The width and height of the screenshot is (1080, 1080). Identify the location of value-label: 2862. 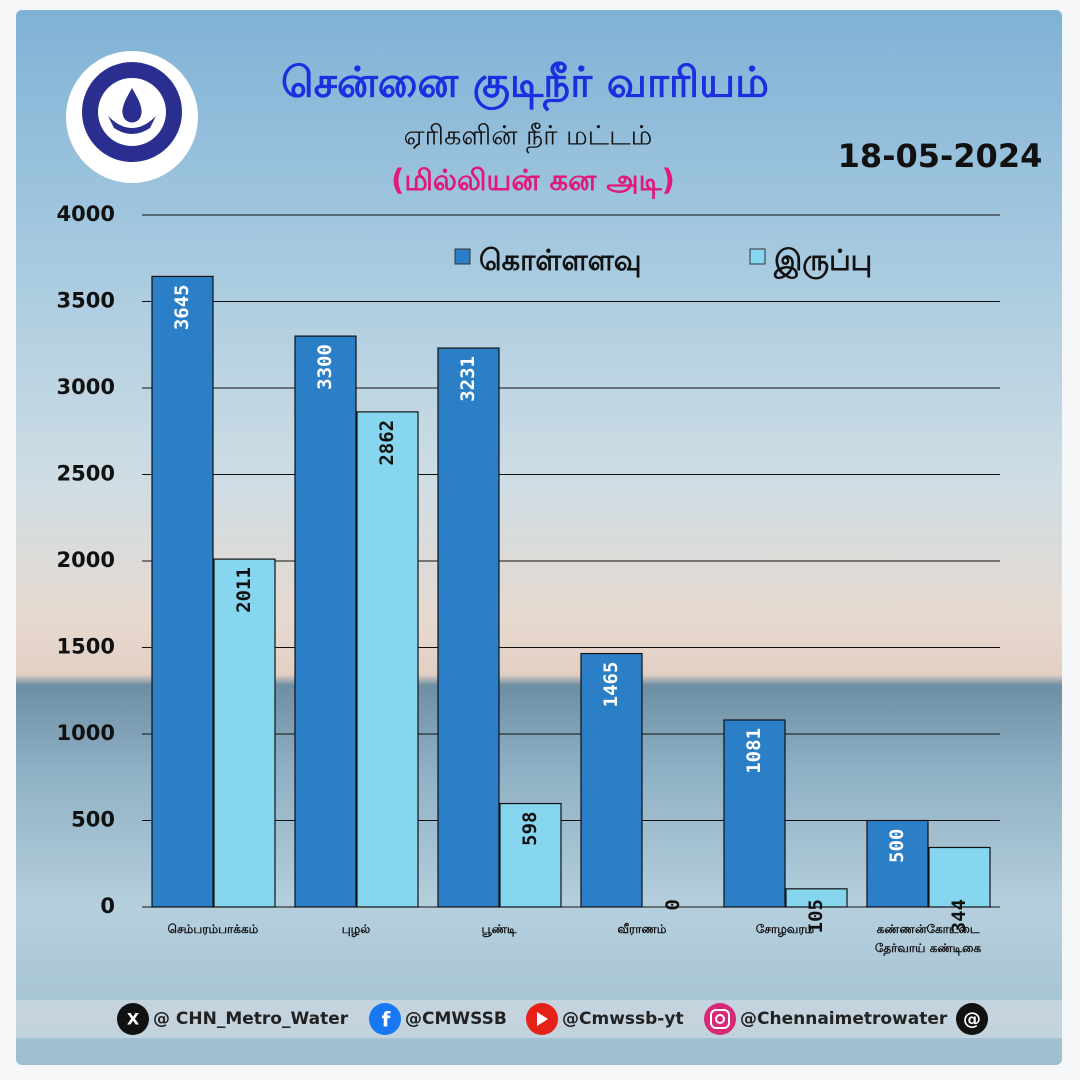
(387, 443).